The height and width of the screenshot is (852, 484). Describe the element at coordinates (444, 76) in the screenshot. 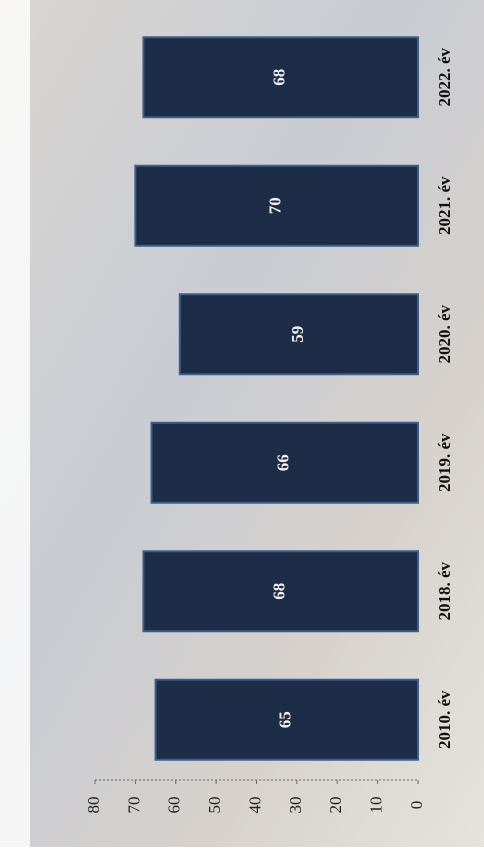

I see `x-tick-label: 2022. év` at that location.